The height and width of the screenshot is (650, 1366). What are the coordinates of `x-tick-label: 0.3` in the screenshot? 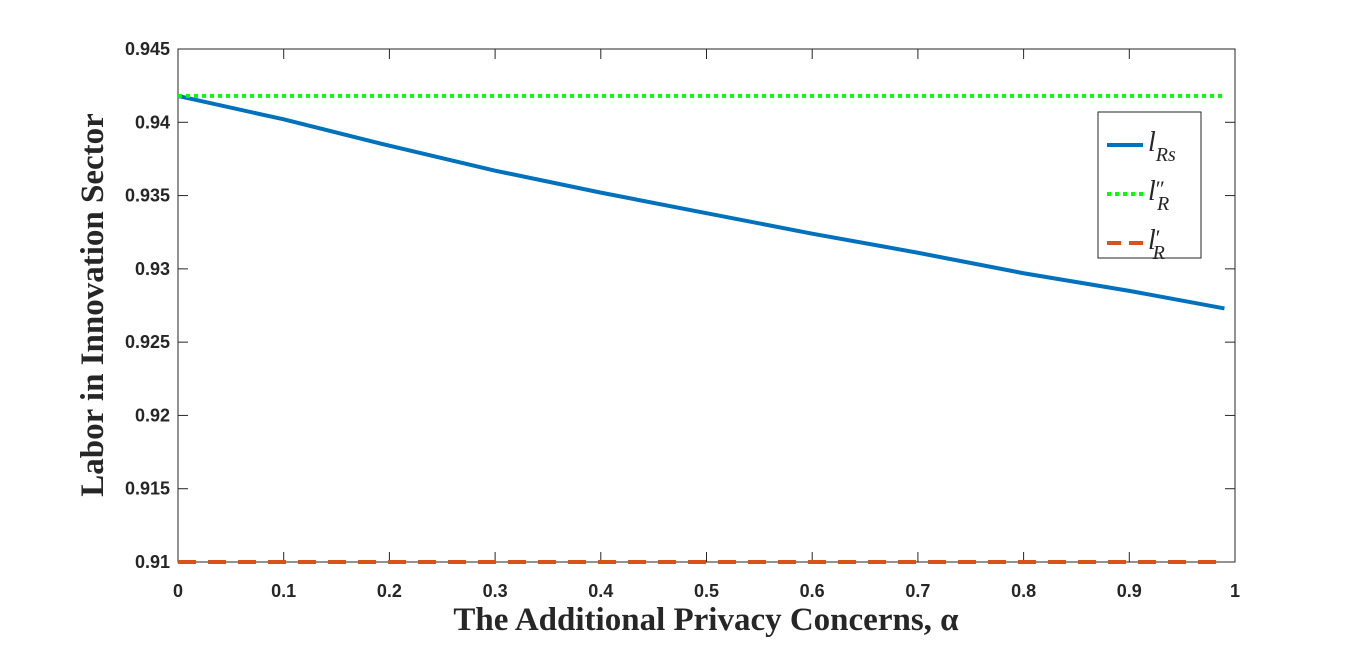 It's located at (495, 591).